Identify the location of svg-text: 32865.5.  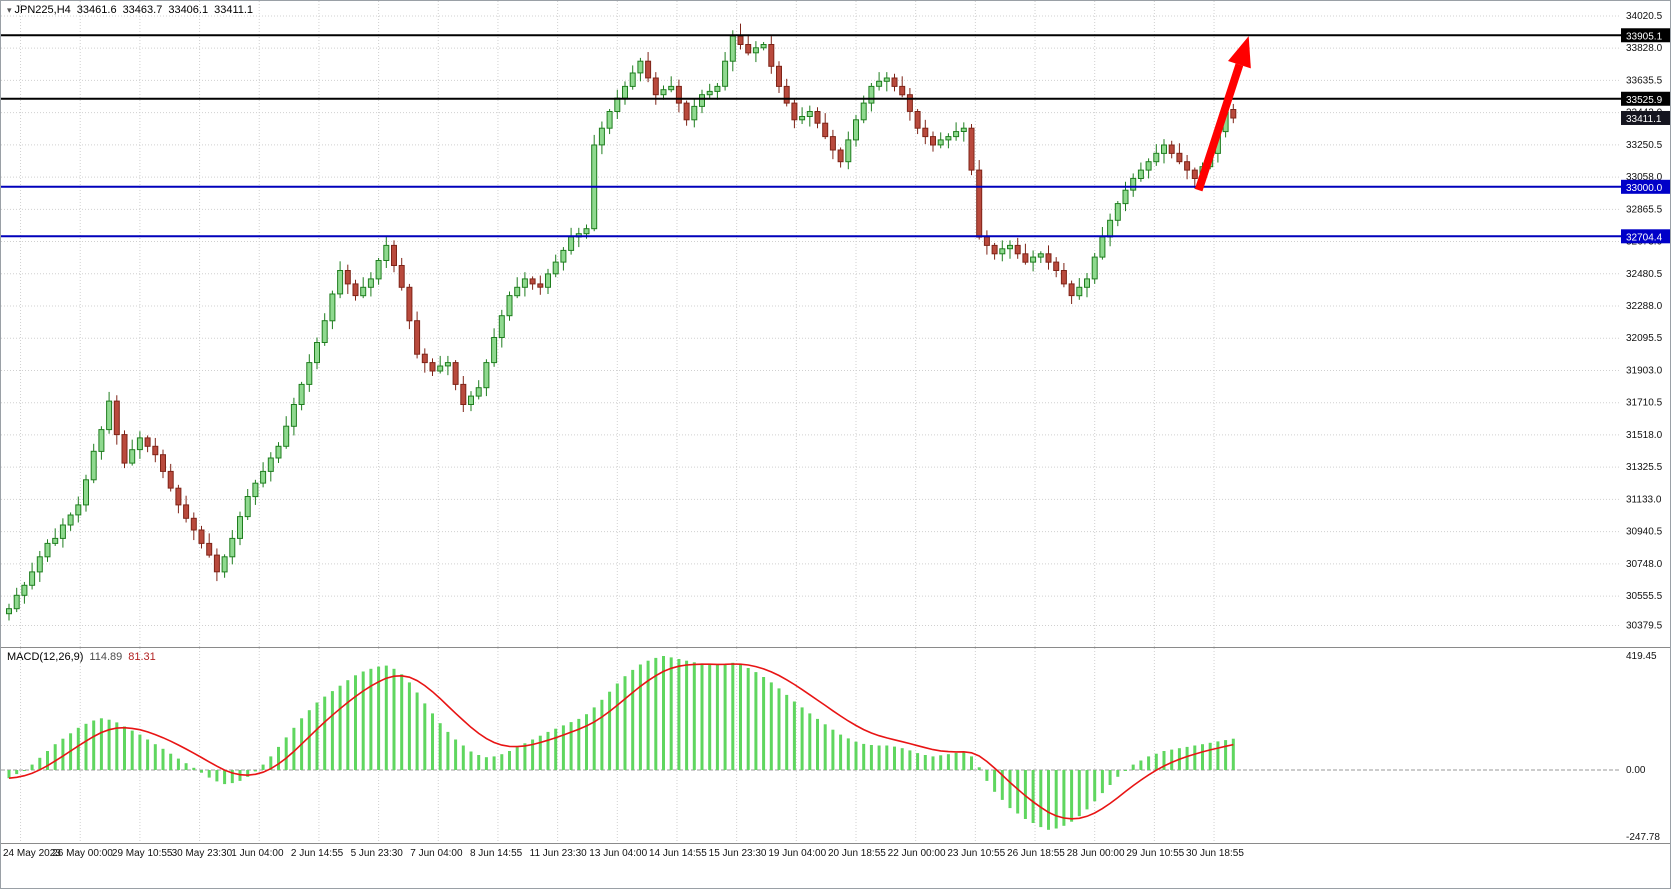
(1644, 209).